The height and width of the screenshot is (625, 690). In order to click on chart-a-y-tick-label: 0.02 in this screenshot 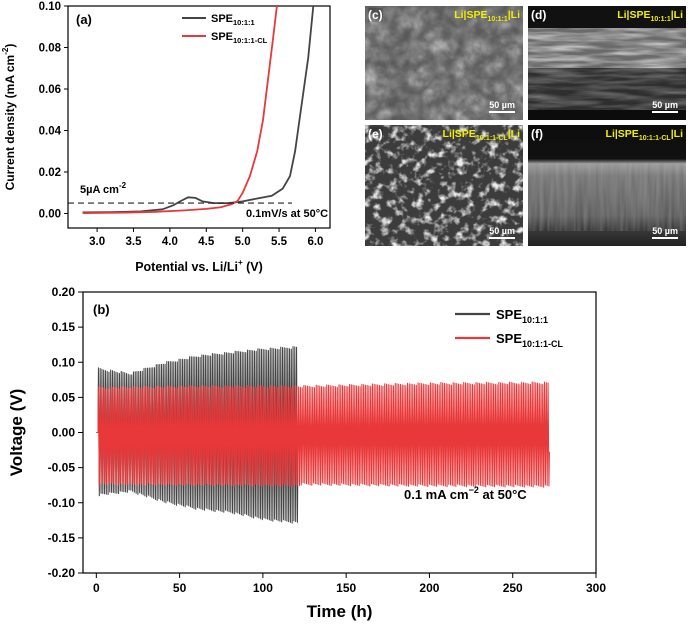, I will do `click(50, 173)`.